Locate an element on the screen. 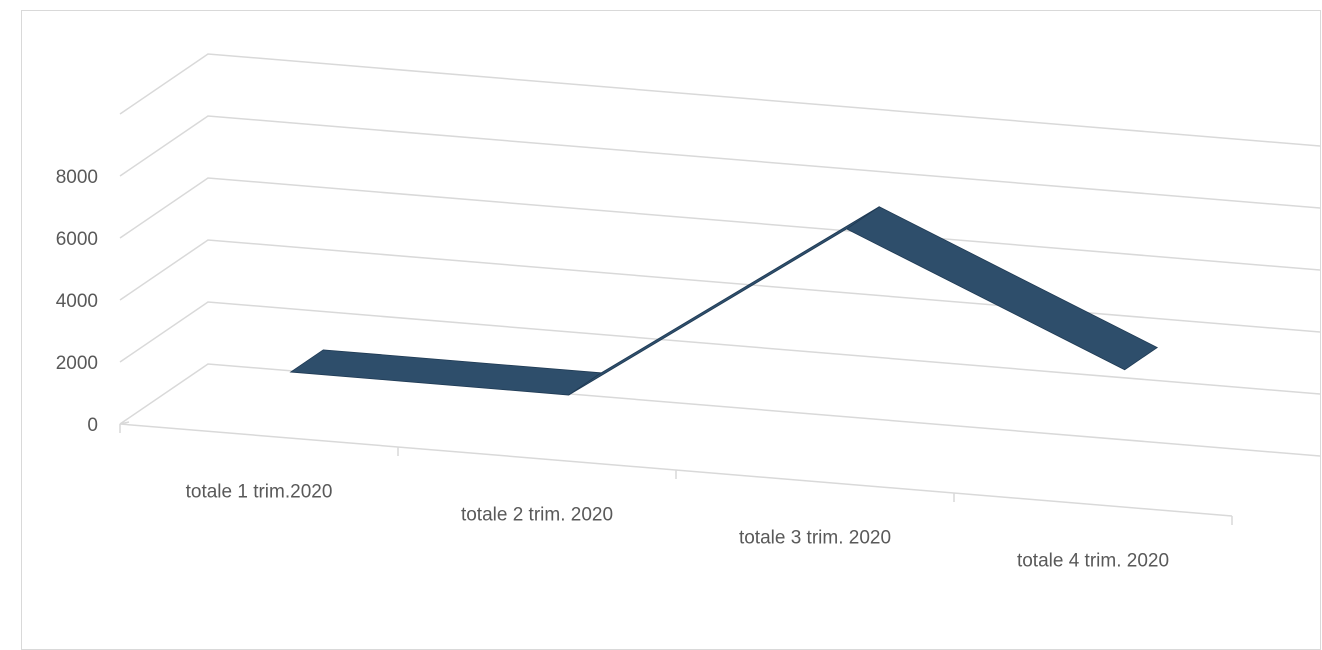 The height and width of the screenshot is (650, 1322). category-label-2: totale 3 trim. 2020 is located at coordinates (815, 538).